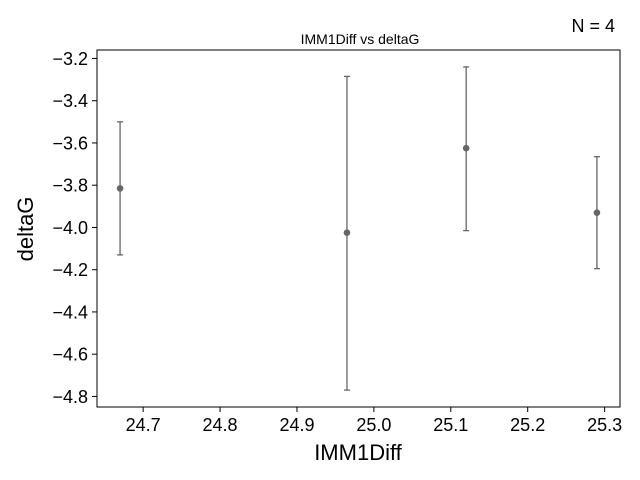  I want to click on y-tick-label: −4.2, so click(70, 270).